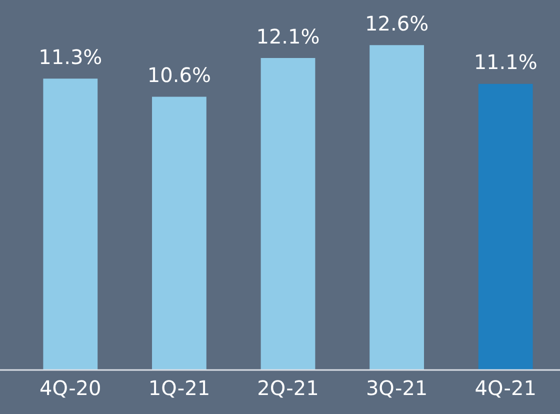 The image size is (560, 414). Describe the element at coordinates (70, 56) in the screenshot. I see `data-label: 11.3%` at that location.